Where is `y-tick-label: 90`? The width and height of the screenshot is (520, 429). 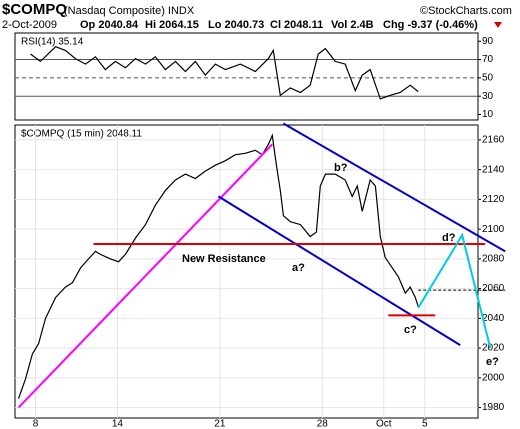
y-tick-label: 90 is located at coordinates (488, 41).